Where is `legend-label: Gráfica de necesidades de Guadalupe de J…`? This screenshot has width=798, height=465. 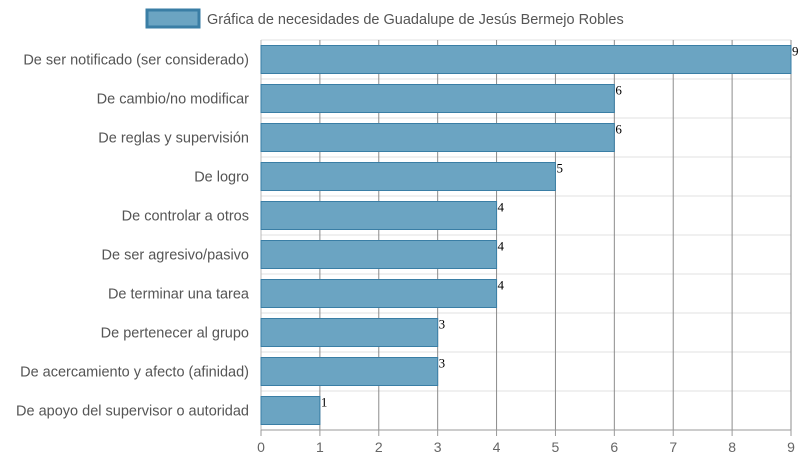
legend-label: Gráfica de necesidades de Guadalupe de J… is located at coordinates (415, 20).